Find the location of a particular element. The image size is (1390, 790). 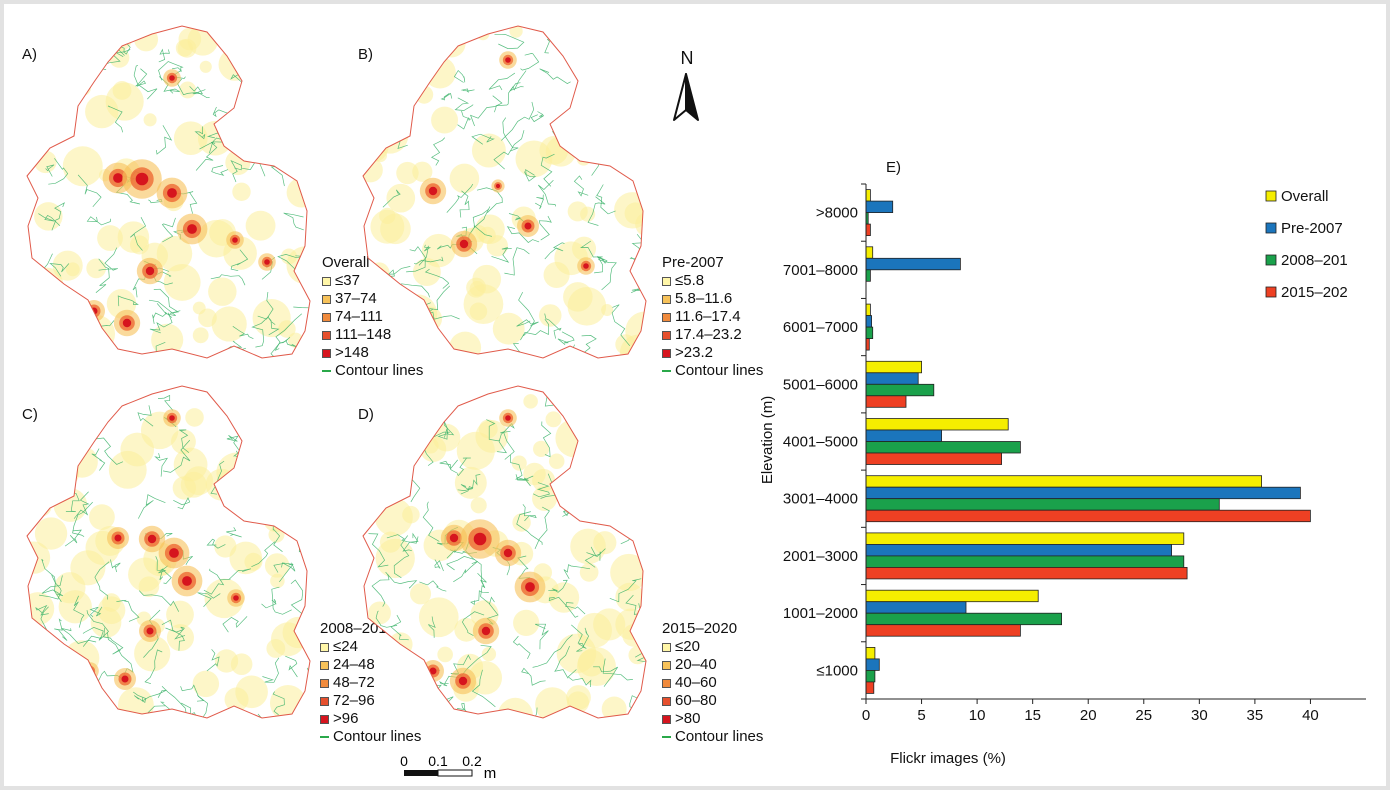

panel-label-b: B) is located at coordinates (365, 54).